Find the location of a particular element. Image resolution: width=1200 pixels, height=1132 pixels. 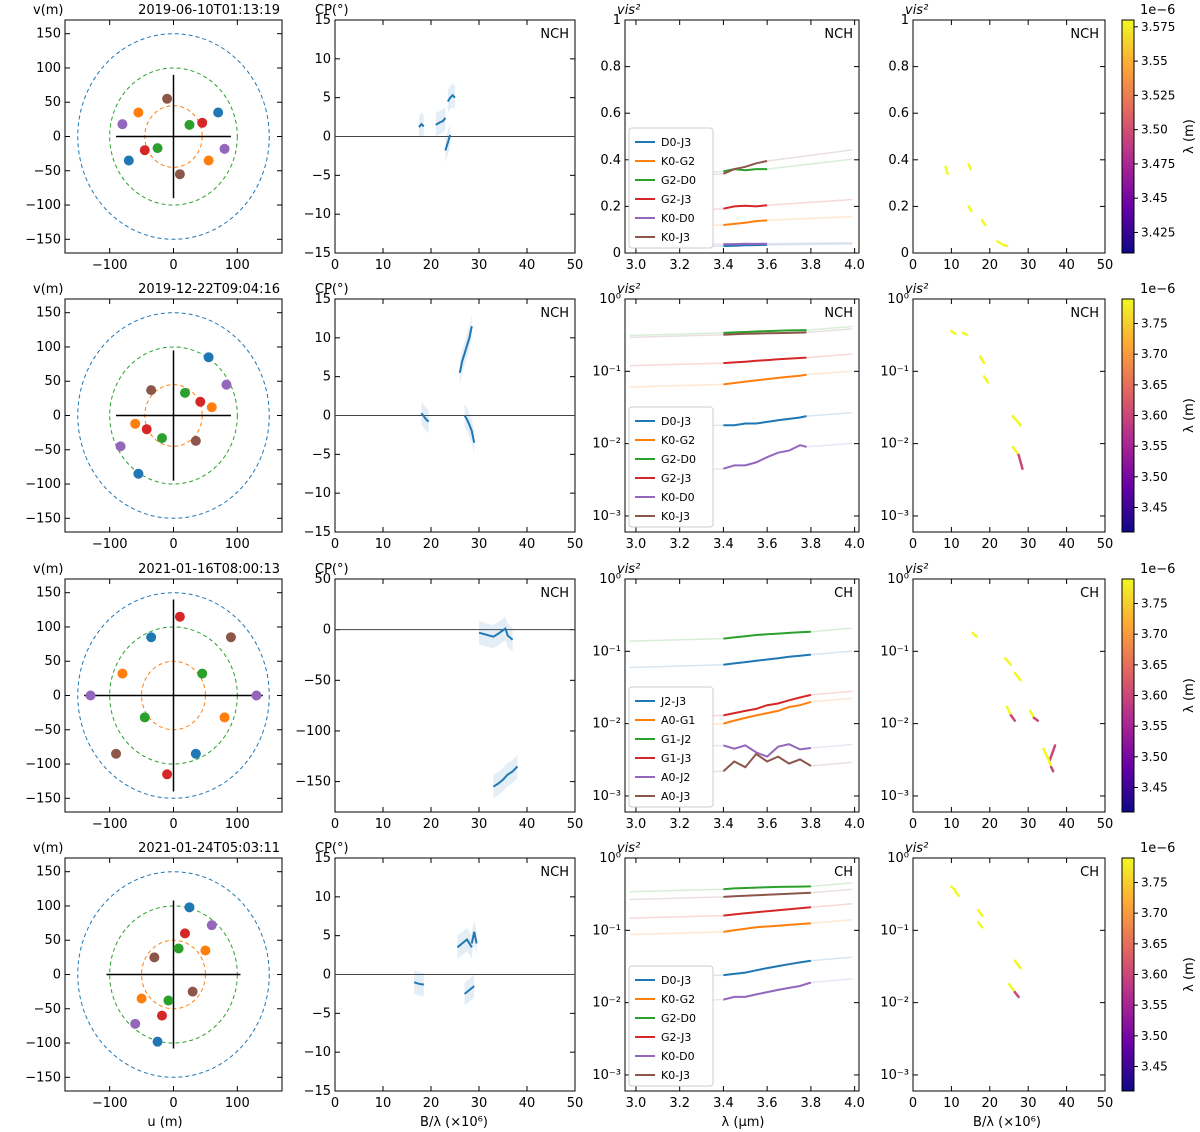

y-tick-label: 10 is located at coordinates (322, 338).